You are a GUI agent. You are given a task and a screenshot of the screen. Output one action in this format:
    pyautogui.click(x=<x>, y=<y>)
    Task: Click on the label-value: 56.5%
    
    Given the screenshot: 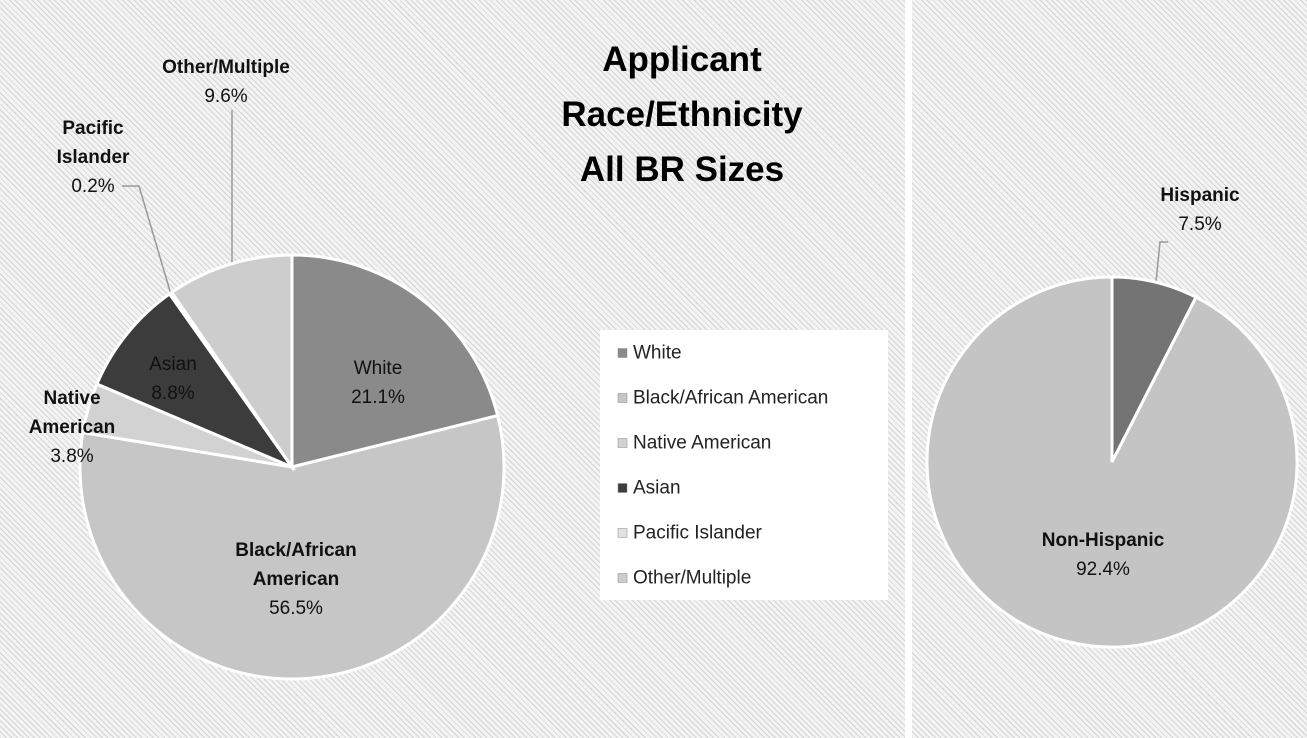 What is the action you would take?
    pyautogui.click(x=296, y=608)
    